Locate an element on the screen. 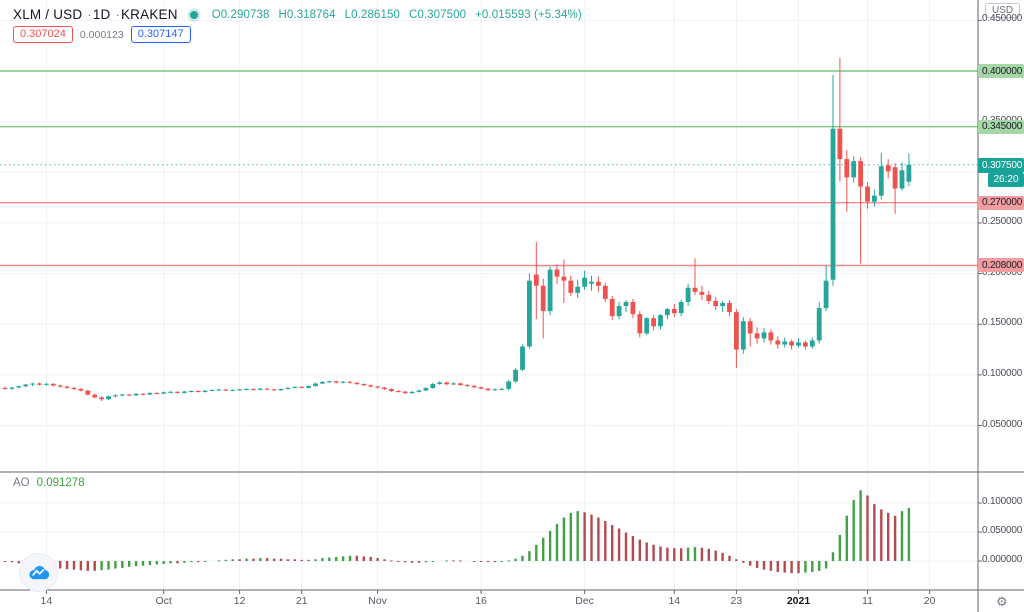 This screenshot has width=1024, height=612. level-price-label: 0.345000 is located at coordinates (1001, 126).